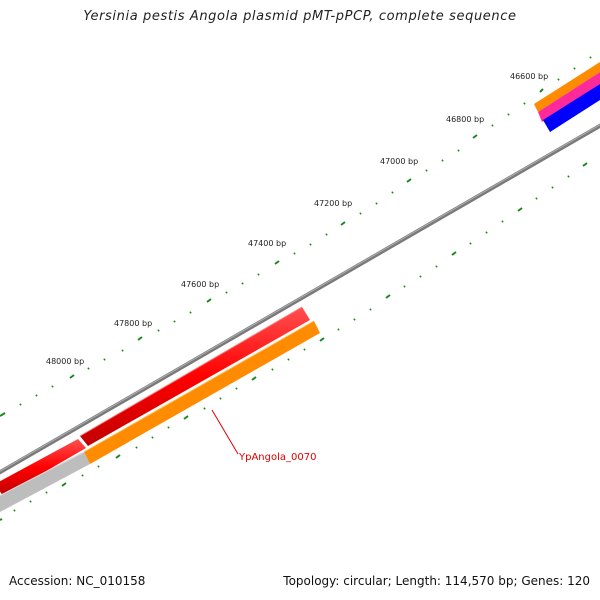  I want to click on gene-label-leader, so click(225, 432).